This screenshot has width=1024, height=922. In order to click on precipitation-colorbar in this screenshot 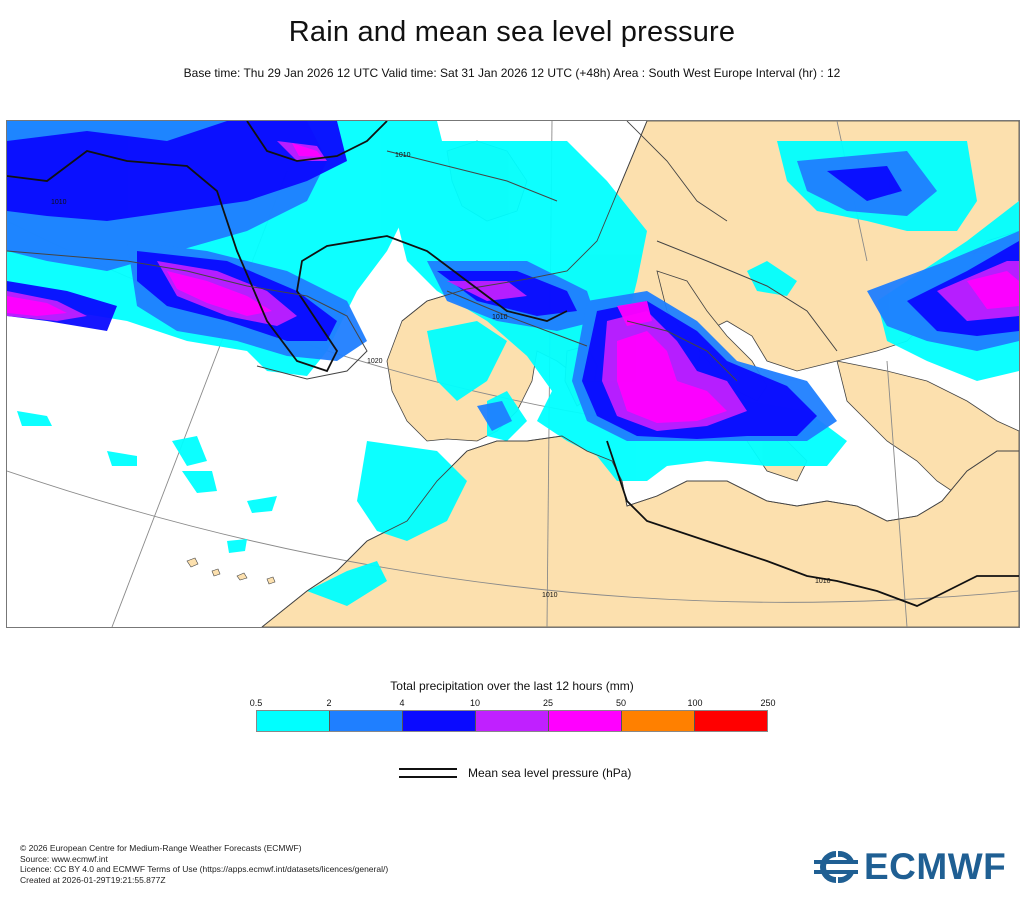, I will do `click(512, 721)`.